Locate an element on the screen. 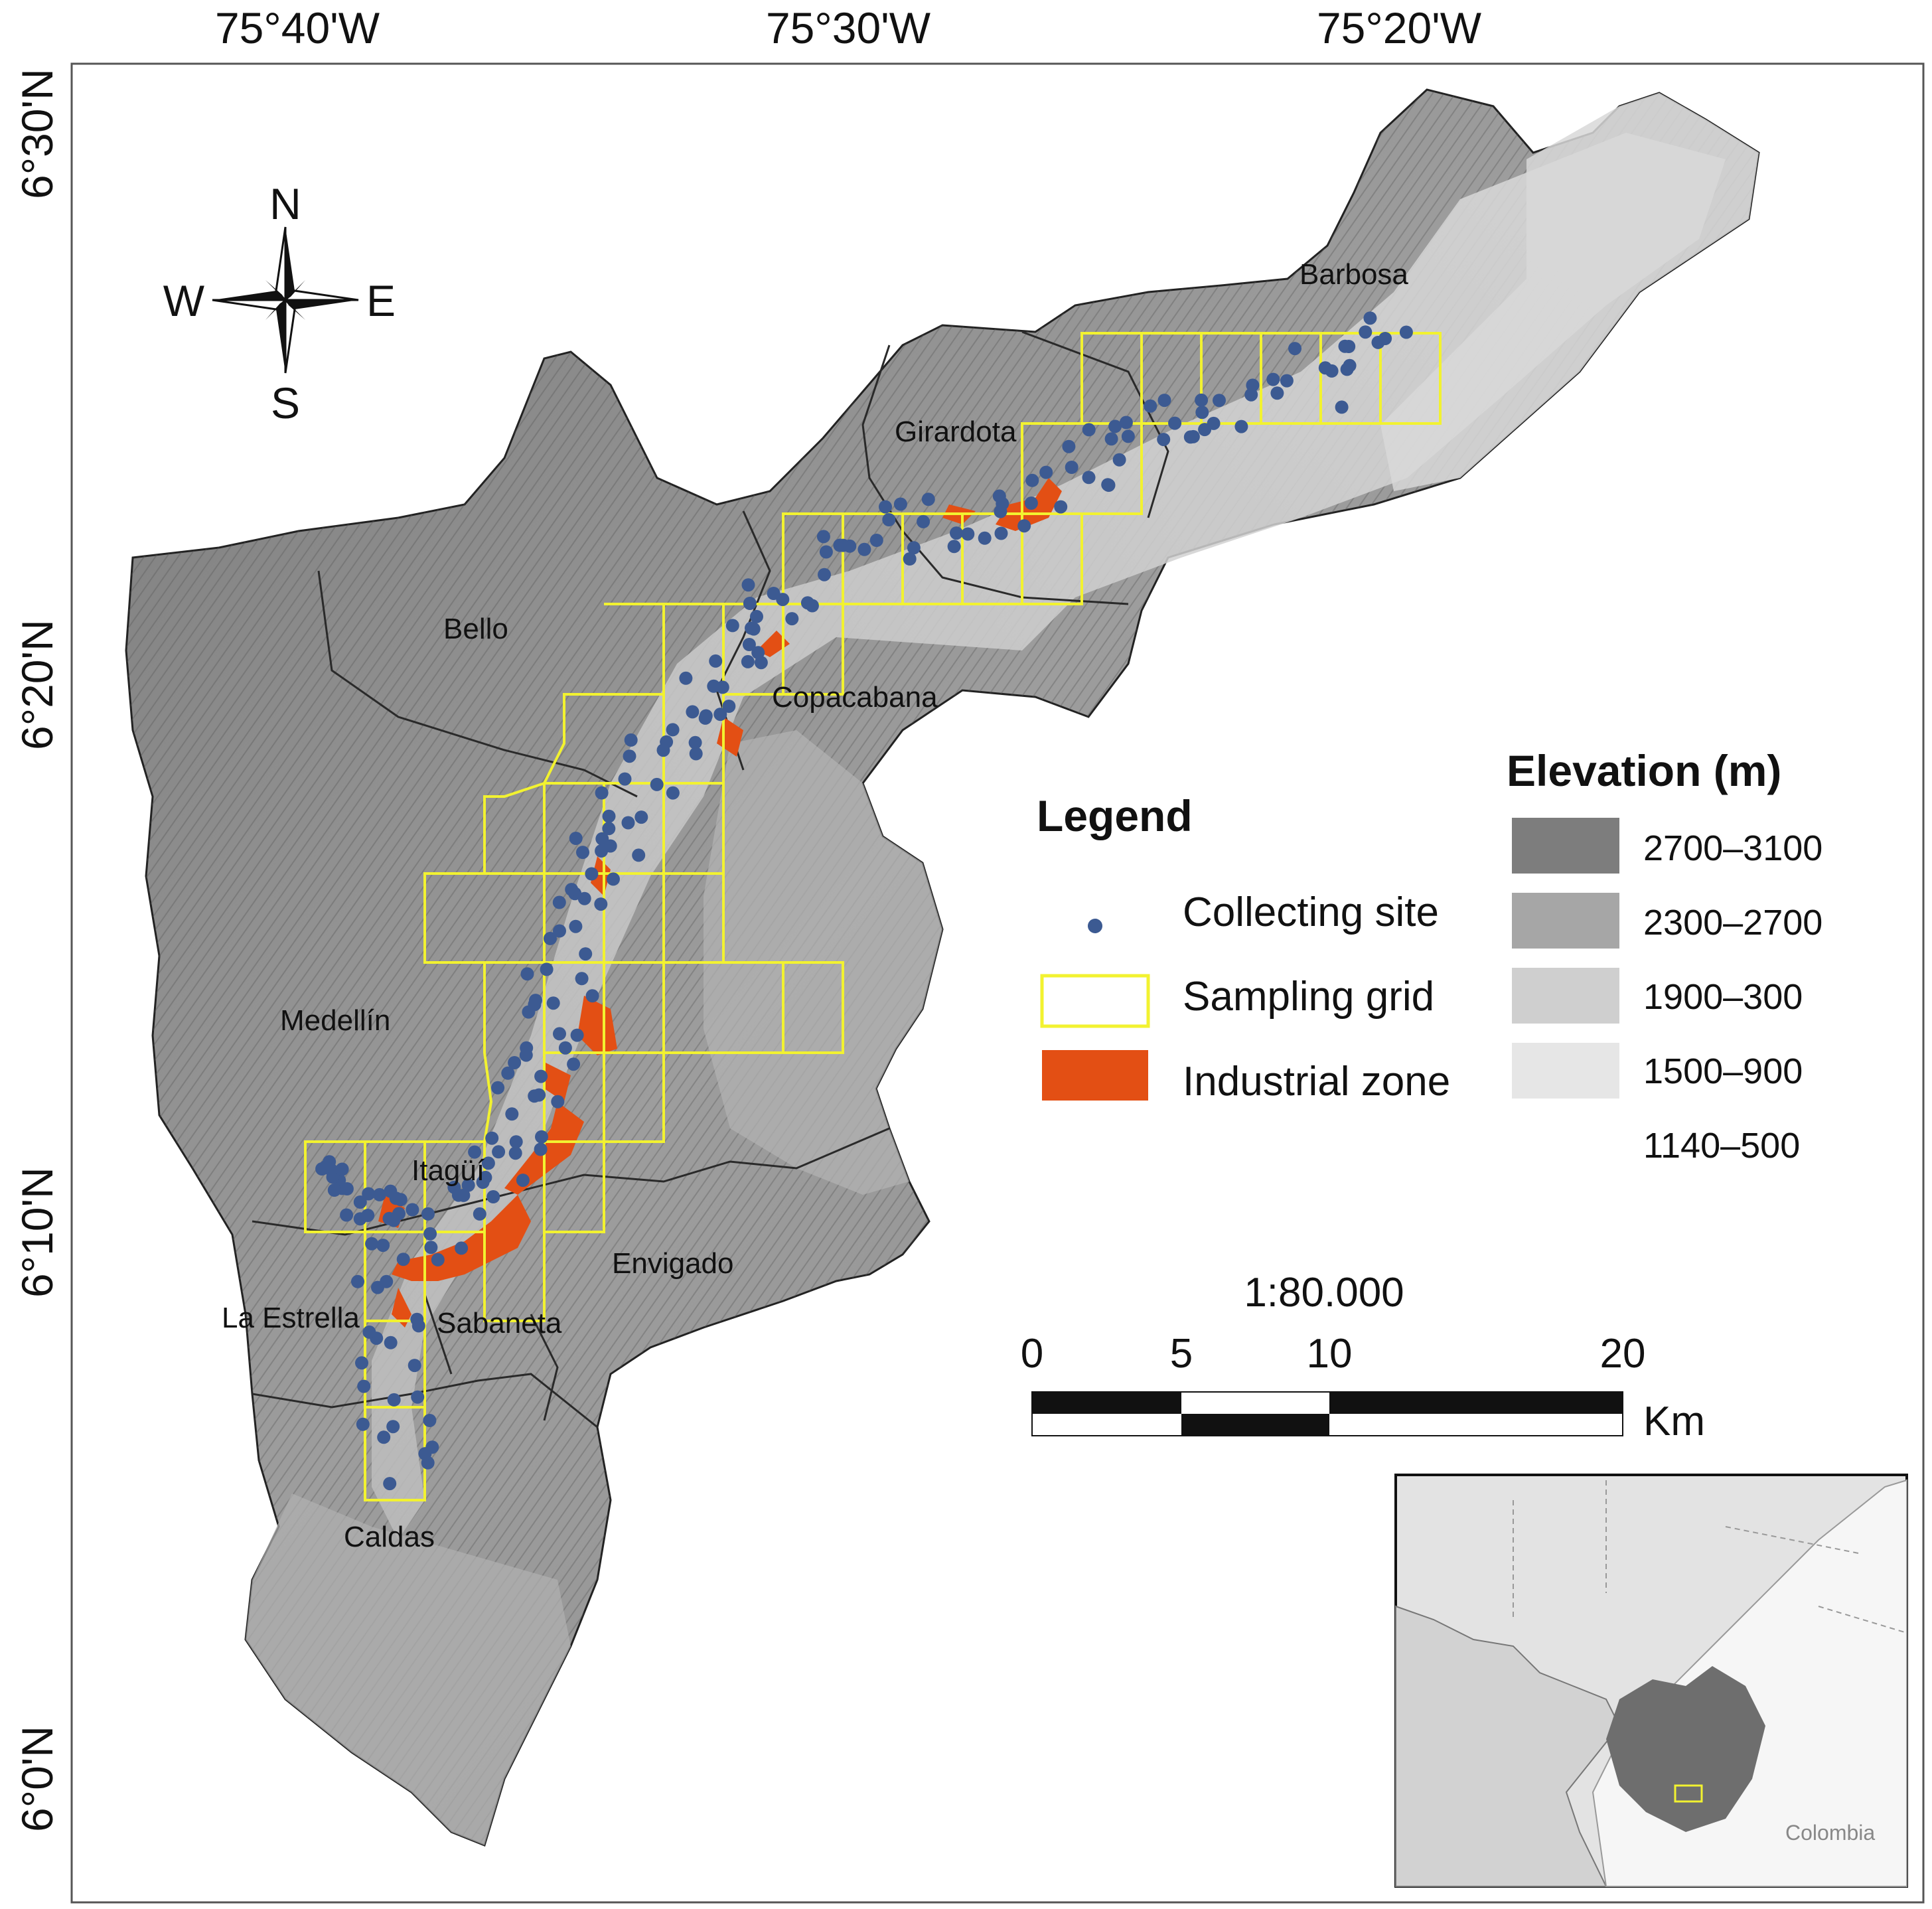 The height and width of the screenshot is (1909, 1932). scale-ratio: 1:80.000 is located at coordinates (1324, 1293).